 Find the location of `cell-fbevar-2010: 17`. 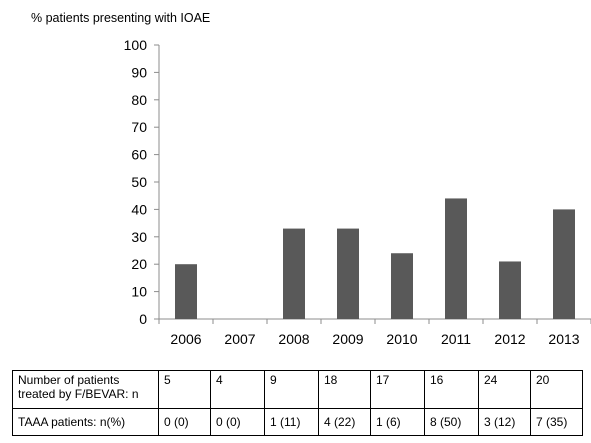

cell-fbevar-2010: 17 is located at coordinates (397, 389).